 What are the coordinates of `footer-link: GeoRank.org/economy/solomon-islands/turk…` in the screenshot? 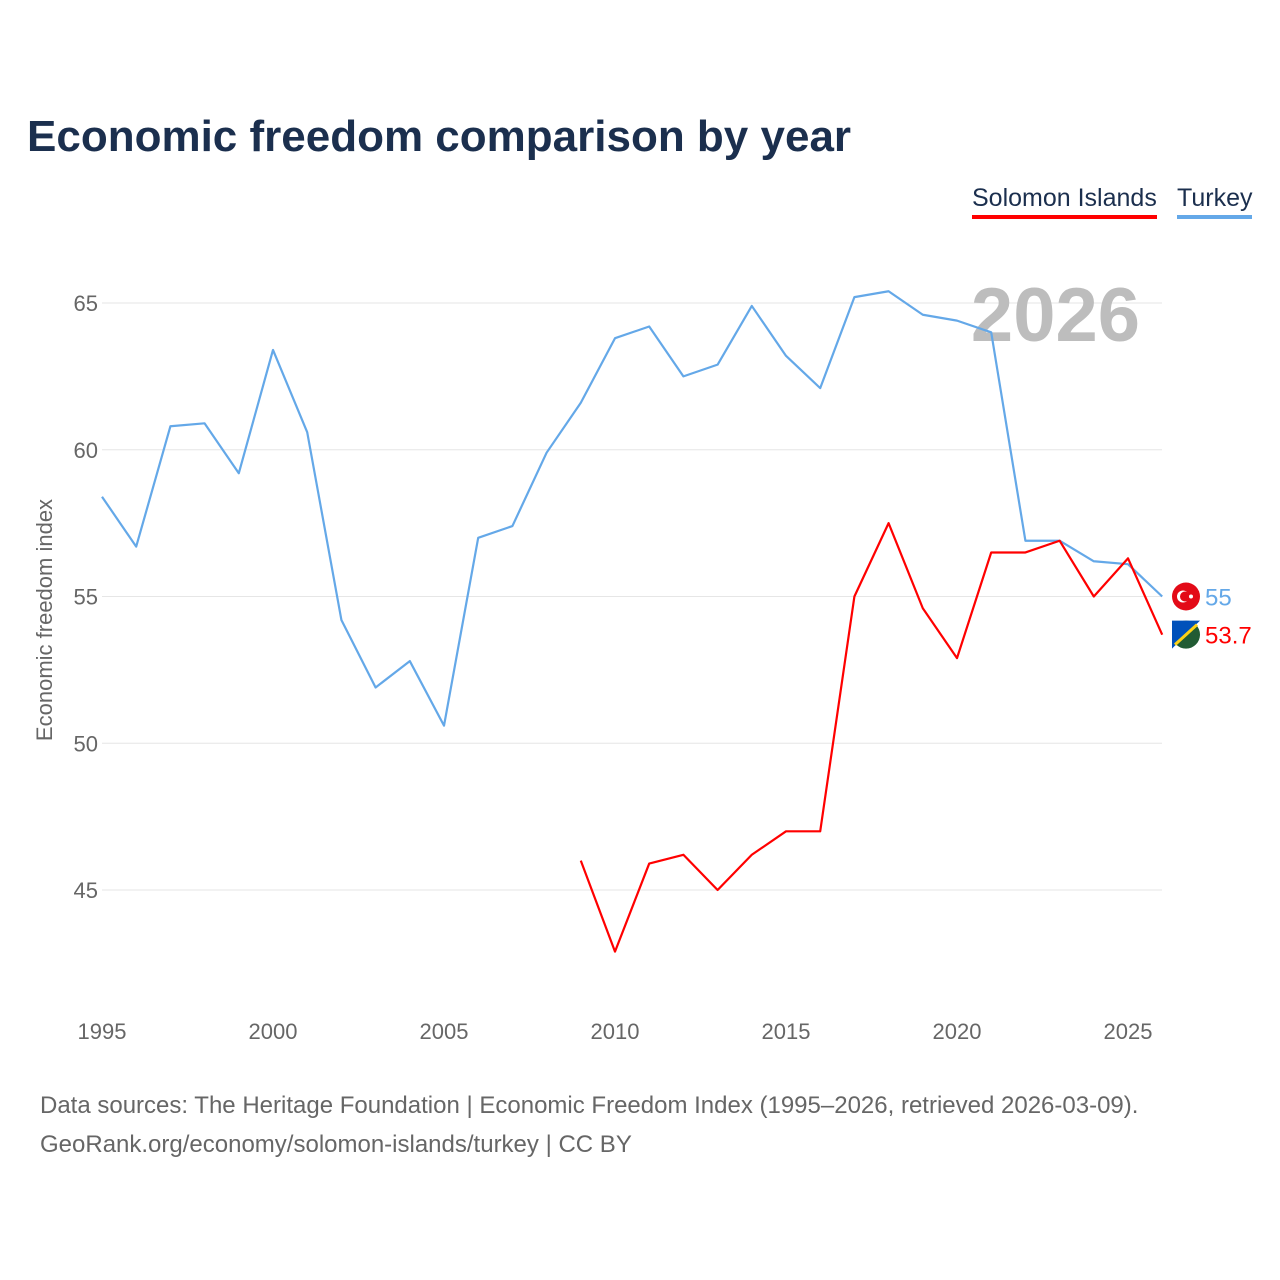 It's located at (336, 1144).